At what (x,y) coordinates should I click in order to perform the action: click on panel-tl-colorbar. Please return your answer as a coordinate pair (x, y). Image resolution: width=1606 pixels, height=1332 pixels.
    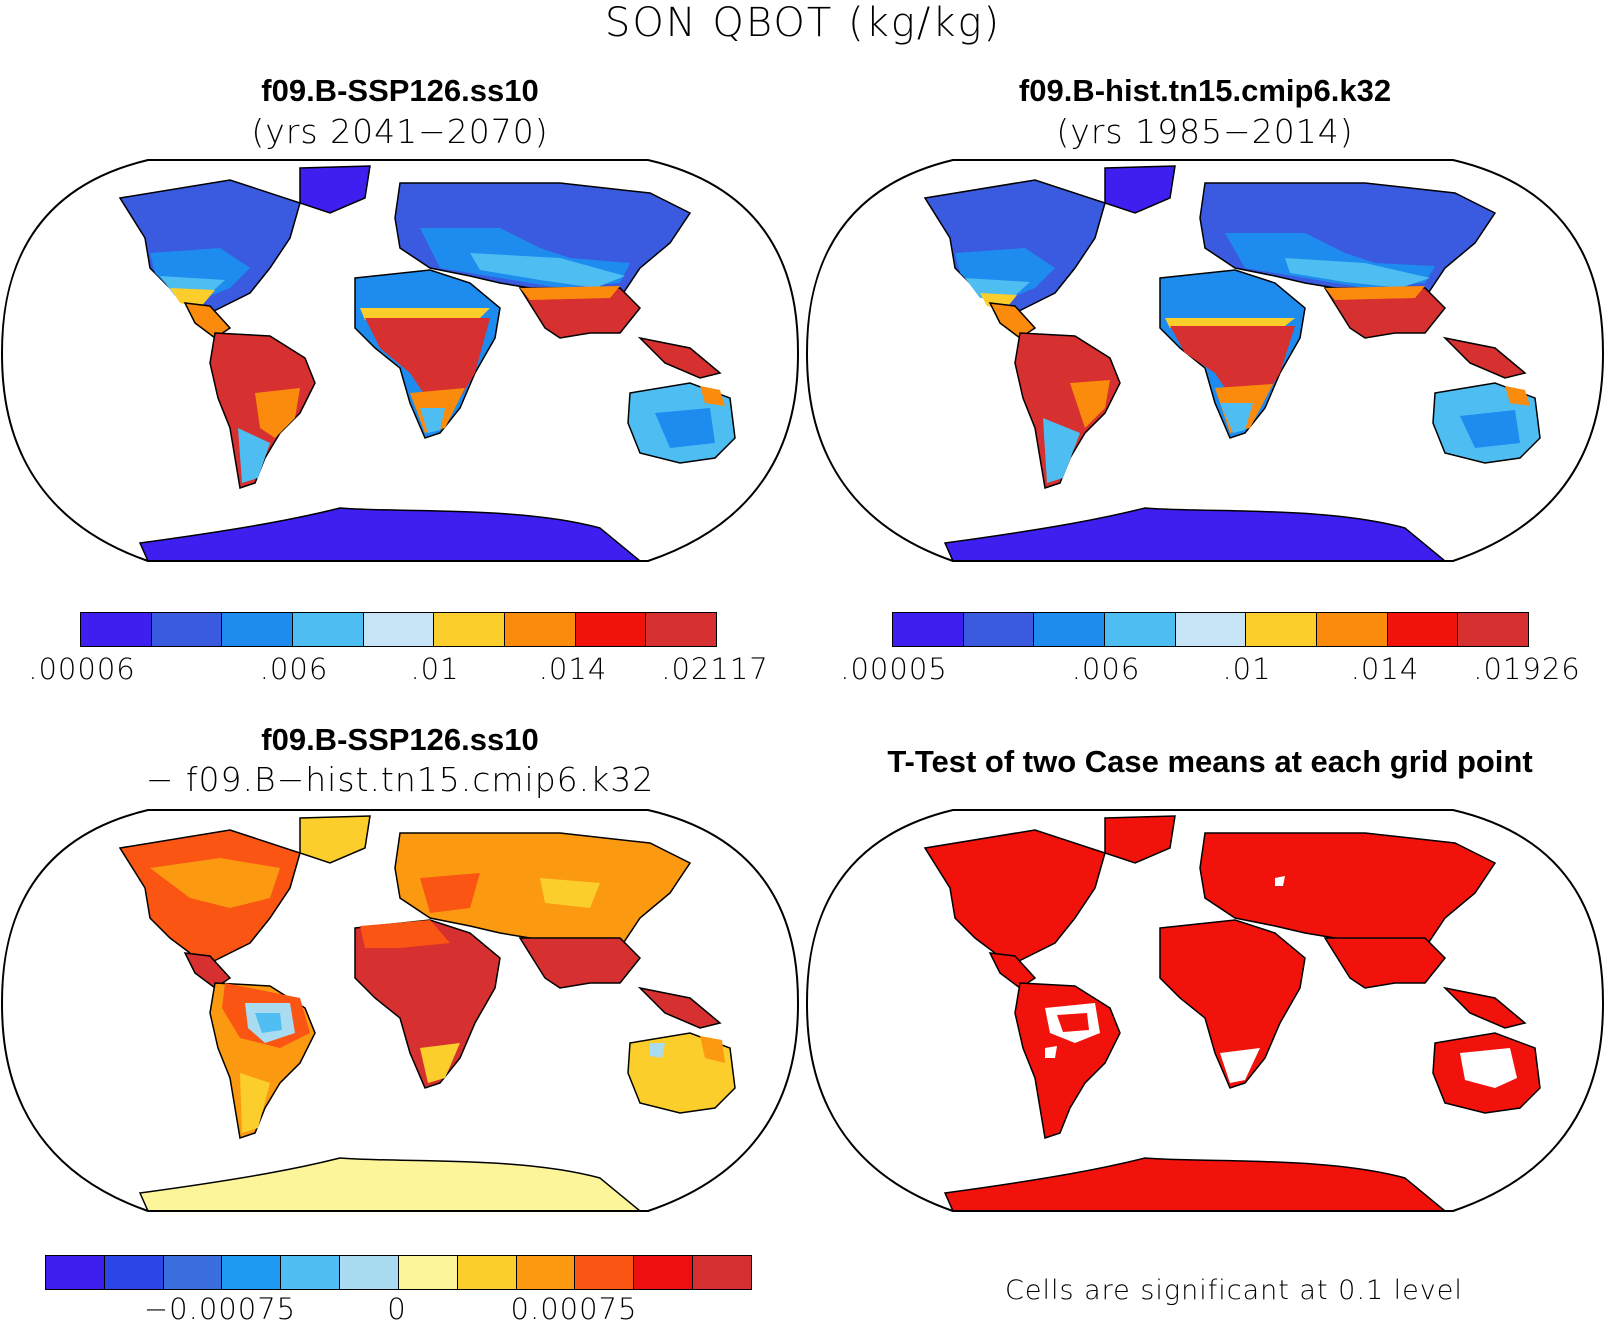
    Looking at the image, I should click on (398, 629).